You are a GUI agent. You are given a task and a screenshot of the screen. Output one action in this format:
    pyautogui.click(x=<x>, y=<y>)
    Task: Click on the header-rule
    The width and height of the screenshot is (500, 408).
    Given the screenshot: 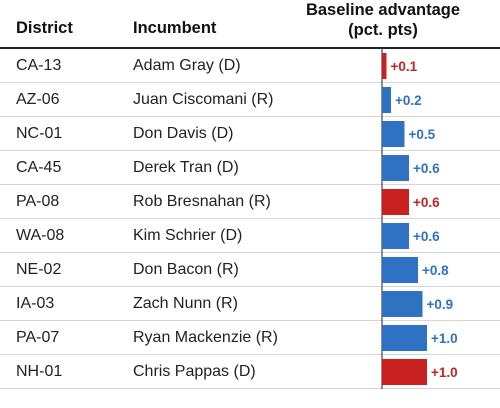 What is the action you would take?
    pyautogui.click(x=250, y=48)
    